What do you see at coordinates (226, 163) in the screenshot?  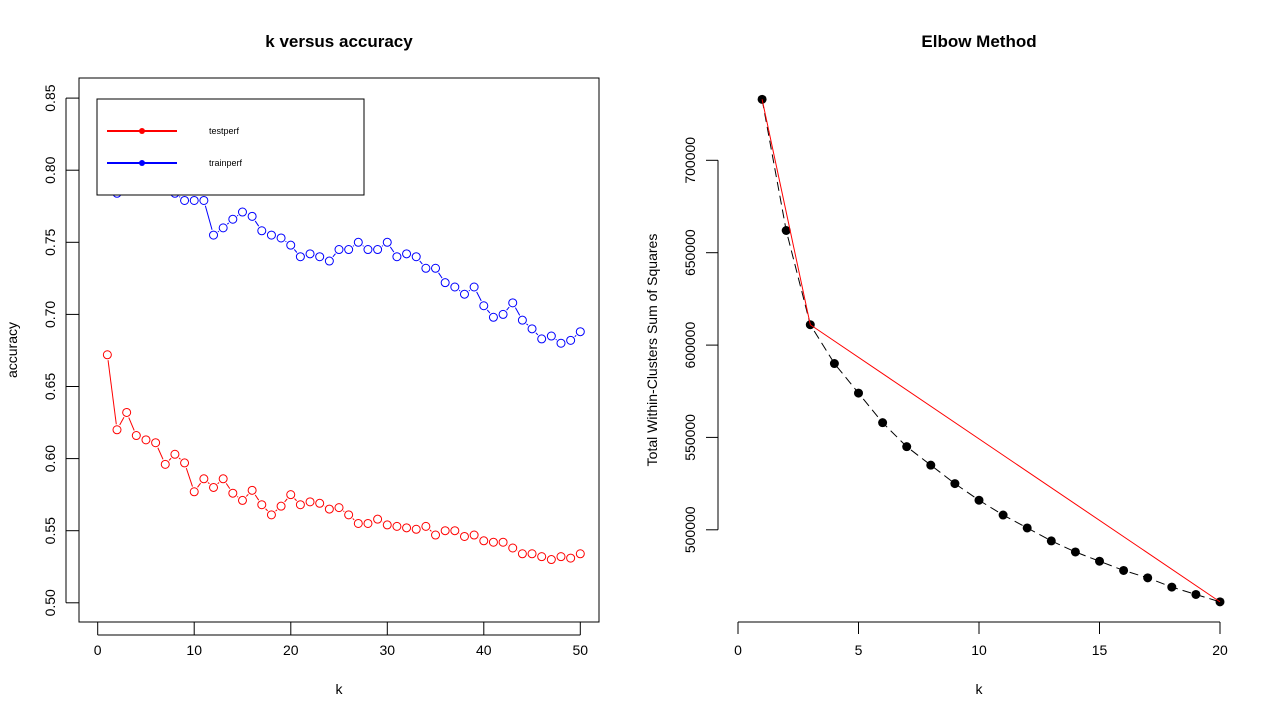 I see `legend-label-trainperf: trainperf` at bounding box center [226, 163].